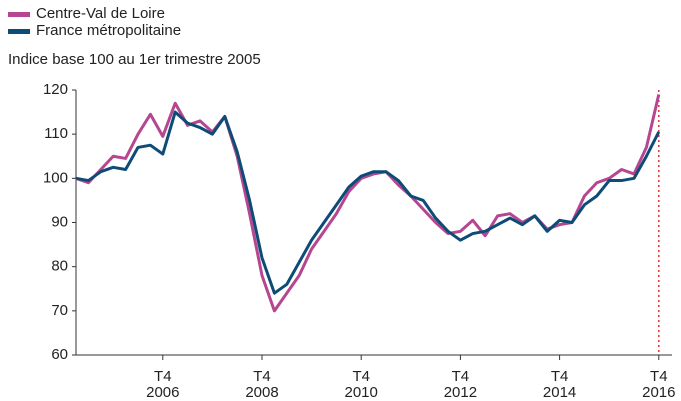  What do you see at coordinates (59, 354) in the screenshot?
I see `y-tick-label: 60` at bounding box center [59, 354].